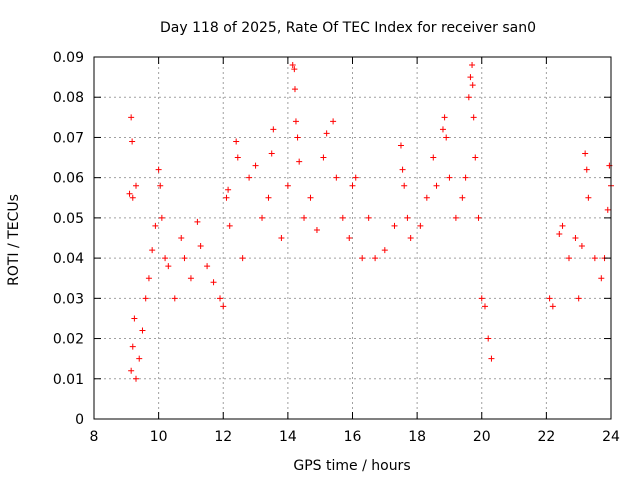 This screenshot has width=640, height=480. What do you see at coordinates (288, 437) in the screenshot?
I see `x-tick-label: 14` at bounding box center [288, 437].